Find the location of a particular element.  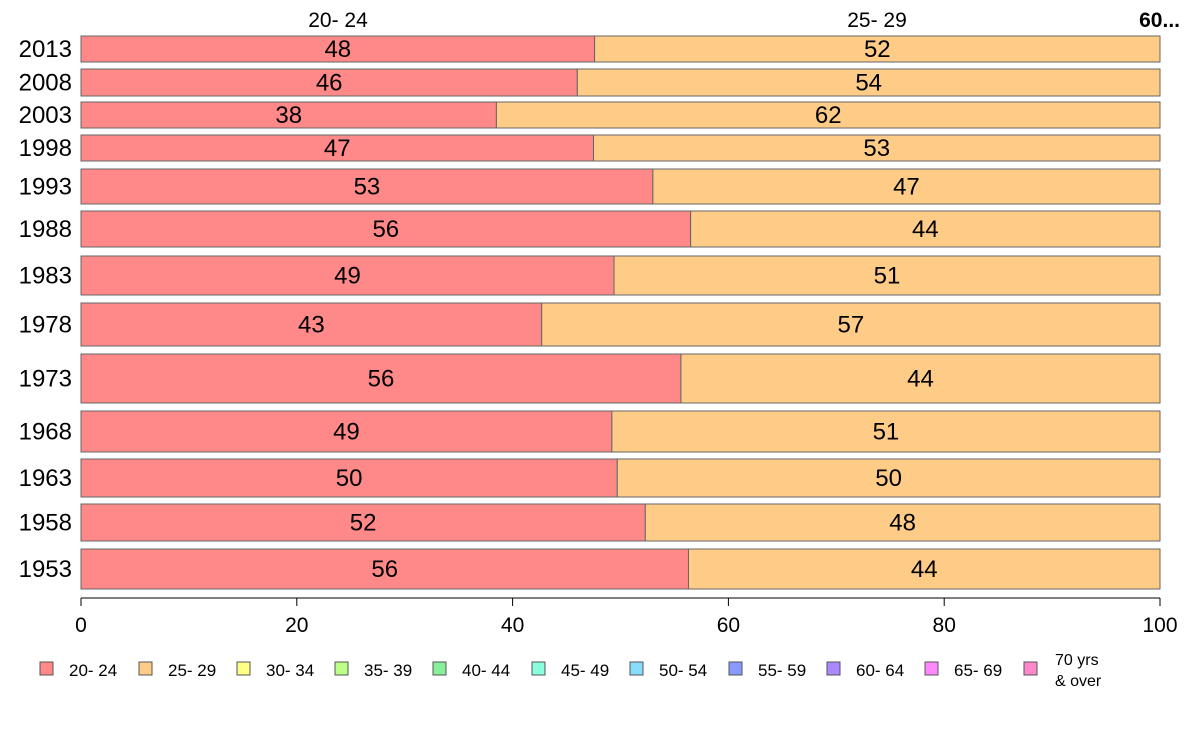

bar-value-label: 38 is located at coordinates (288, 115).